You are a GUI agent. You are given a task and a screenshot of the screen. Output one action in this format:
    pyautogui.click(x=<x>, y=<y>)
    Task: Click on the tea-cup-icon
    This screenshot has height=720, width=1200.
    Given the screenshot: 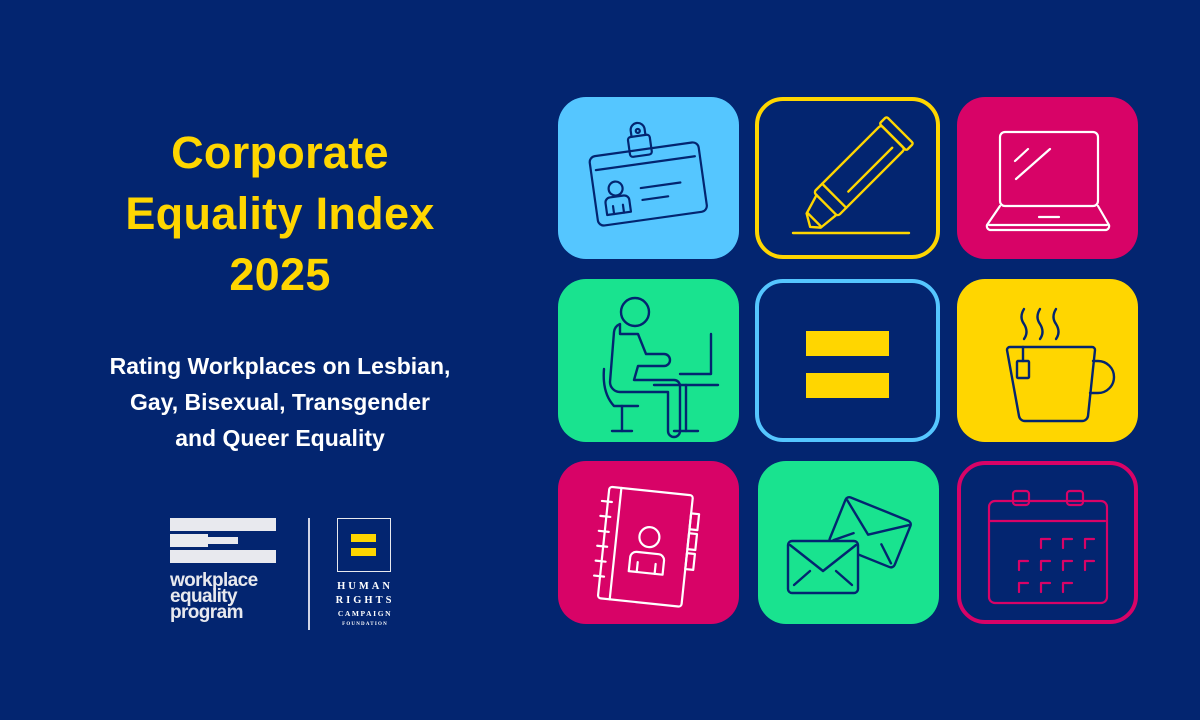 What is the action you would take?
    pyautogui.click(x=1060, y=365)
    